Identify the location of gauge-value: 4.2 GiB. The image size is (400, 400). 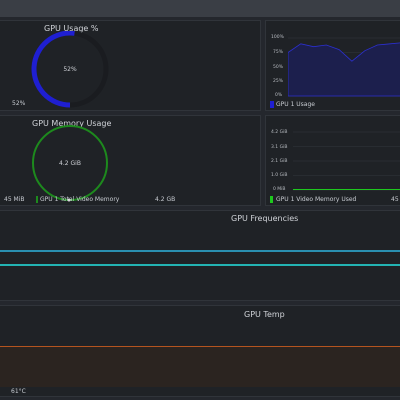
(70, 163).